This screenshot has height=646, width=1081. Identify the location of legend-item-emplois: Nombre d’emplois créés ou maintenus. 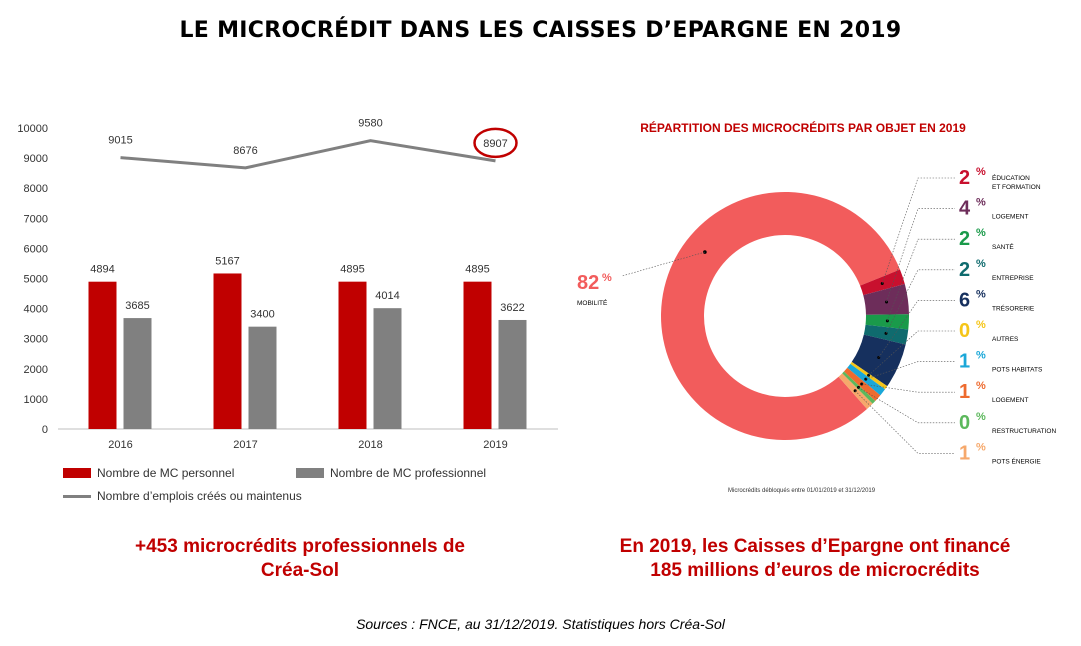
(182, 496).